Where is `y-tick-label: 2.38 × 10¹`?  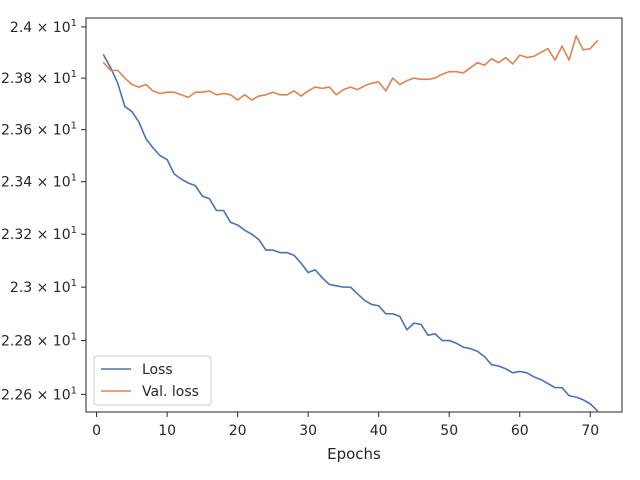
y-tick-label: 2.38 × 10¹ is located at coordinates (39, 78).